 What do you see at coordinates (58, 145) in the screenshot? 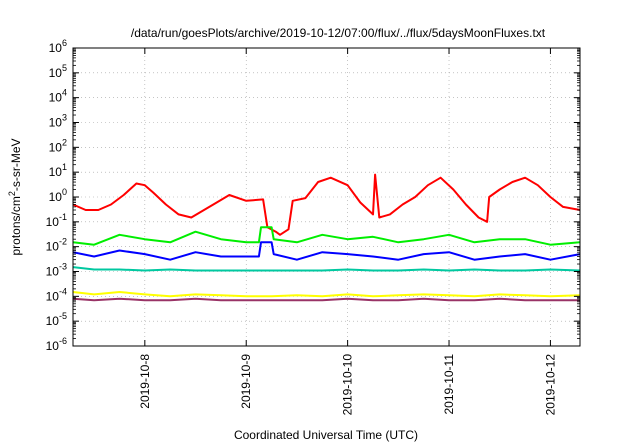
I see `y-tick-label: 10²` at bounding box center [58, 145].